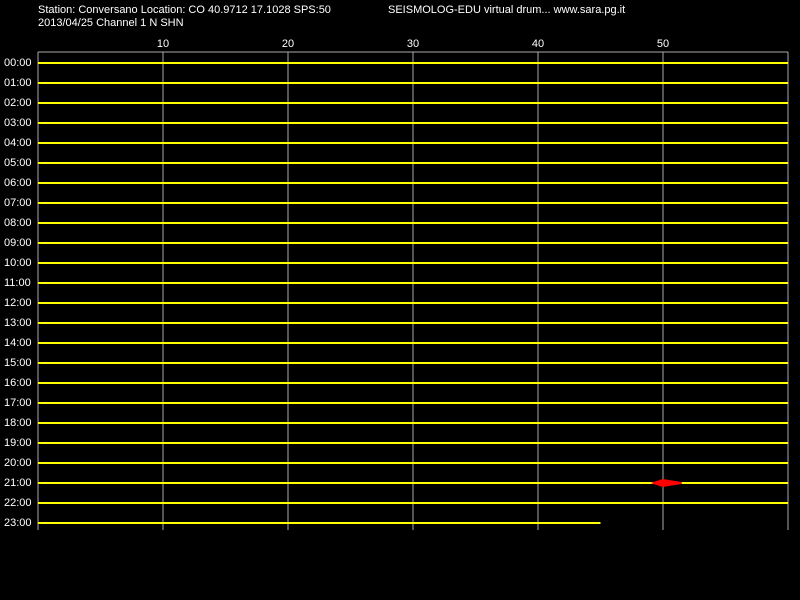  Describe the element at coordinates (18, 163) in the screenshot. I see `row-label: 05:00` at that location.